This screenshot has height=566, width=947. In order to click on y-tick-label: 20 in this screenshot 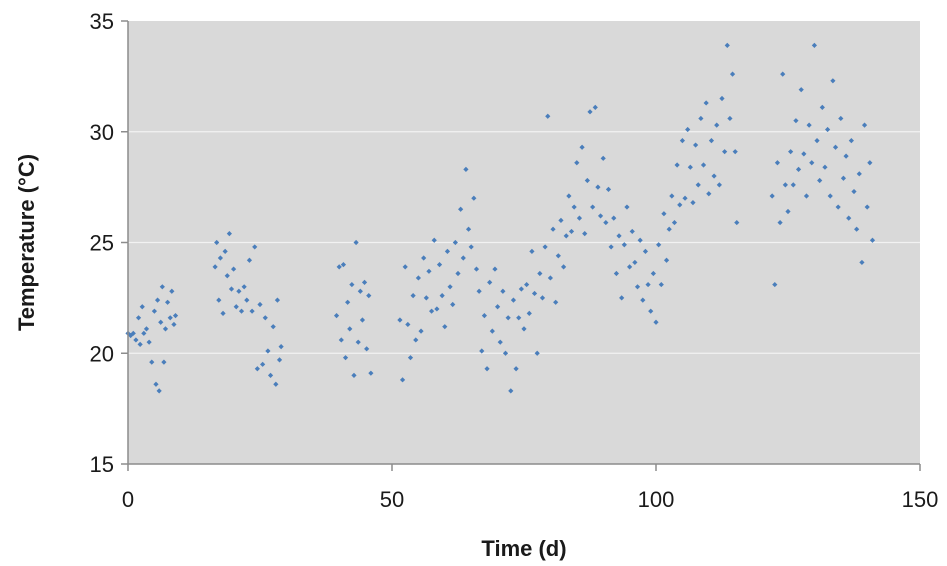, I will do `click(102, 353)`.